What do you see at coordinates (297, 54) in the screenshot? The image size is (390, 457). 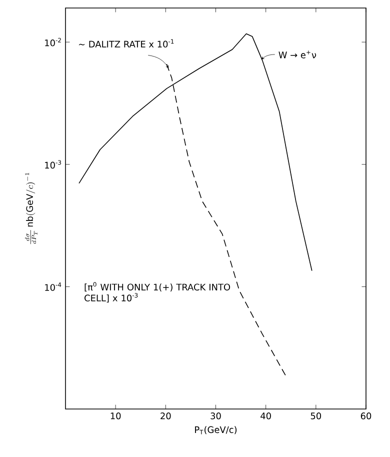 I see `annotation: W → e$^{+}$ν` at bounding box center [297, 54].